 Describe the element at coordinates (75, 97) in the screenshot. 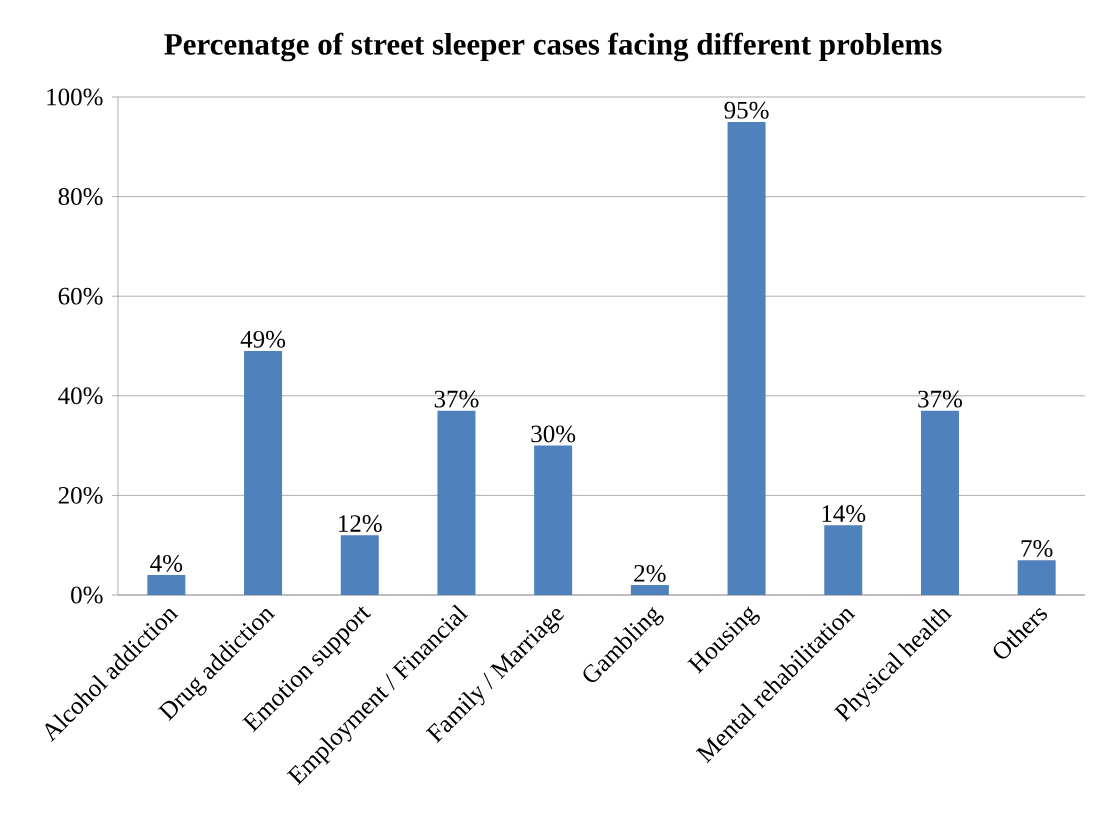

I see `y-tick-label: 100%` at that location.